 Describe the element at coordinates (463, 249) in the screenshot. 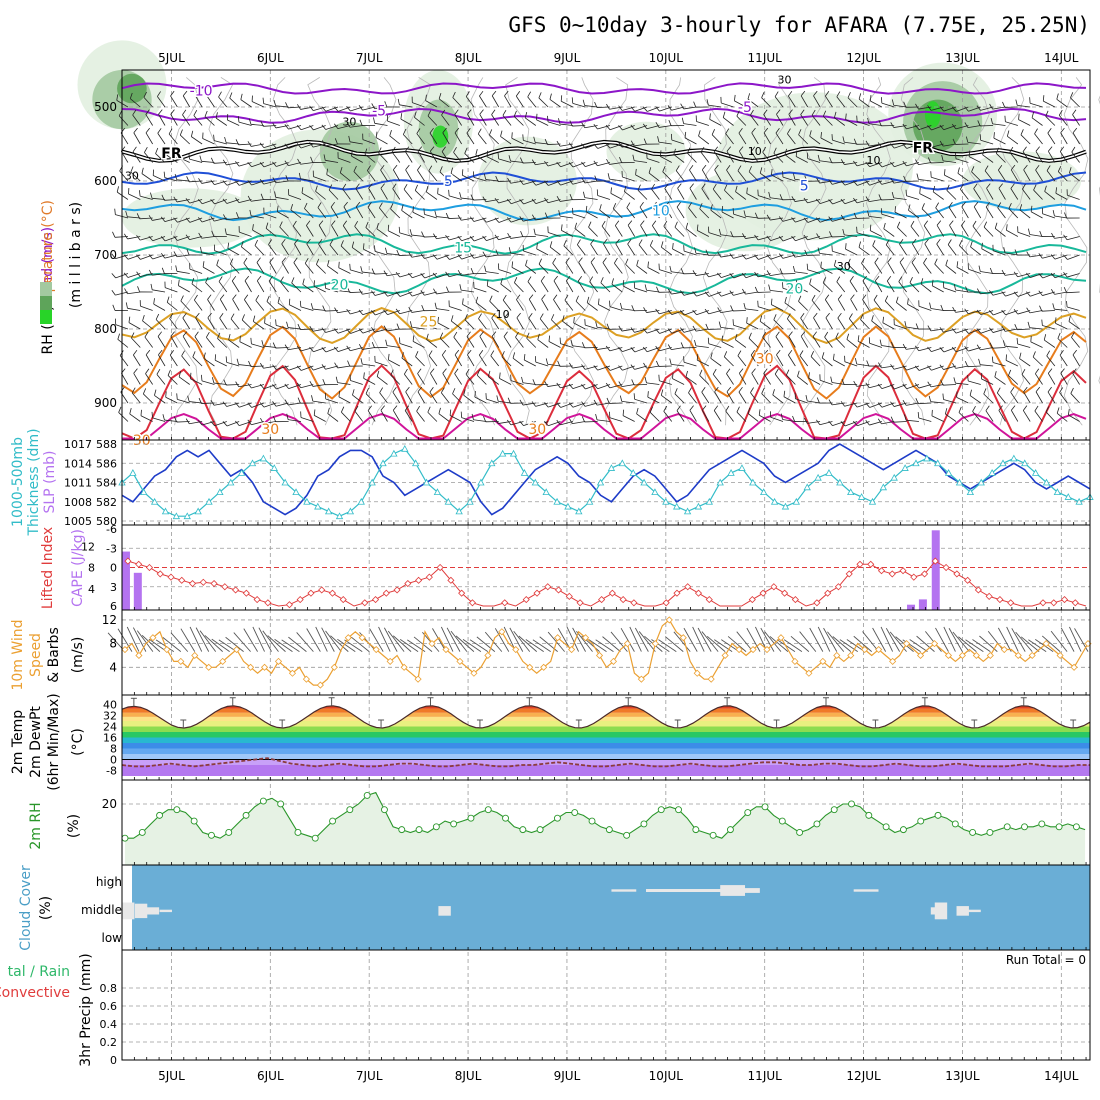

I see `contour-label: 15` at that location.